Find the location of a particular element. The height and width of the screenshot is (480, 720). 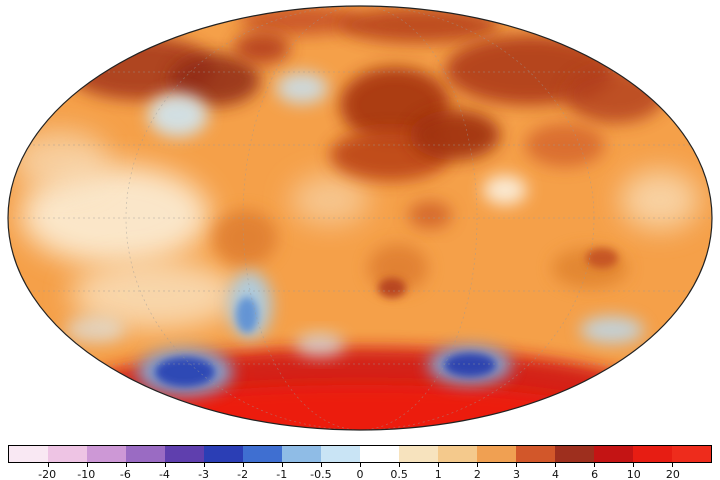

colorbar-tick-label: -20 is located at coordinates (47, 474).